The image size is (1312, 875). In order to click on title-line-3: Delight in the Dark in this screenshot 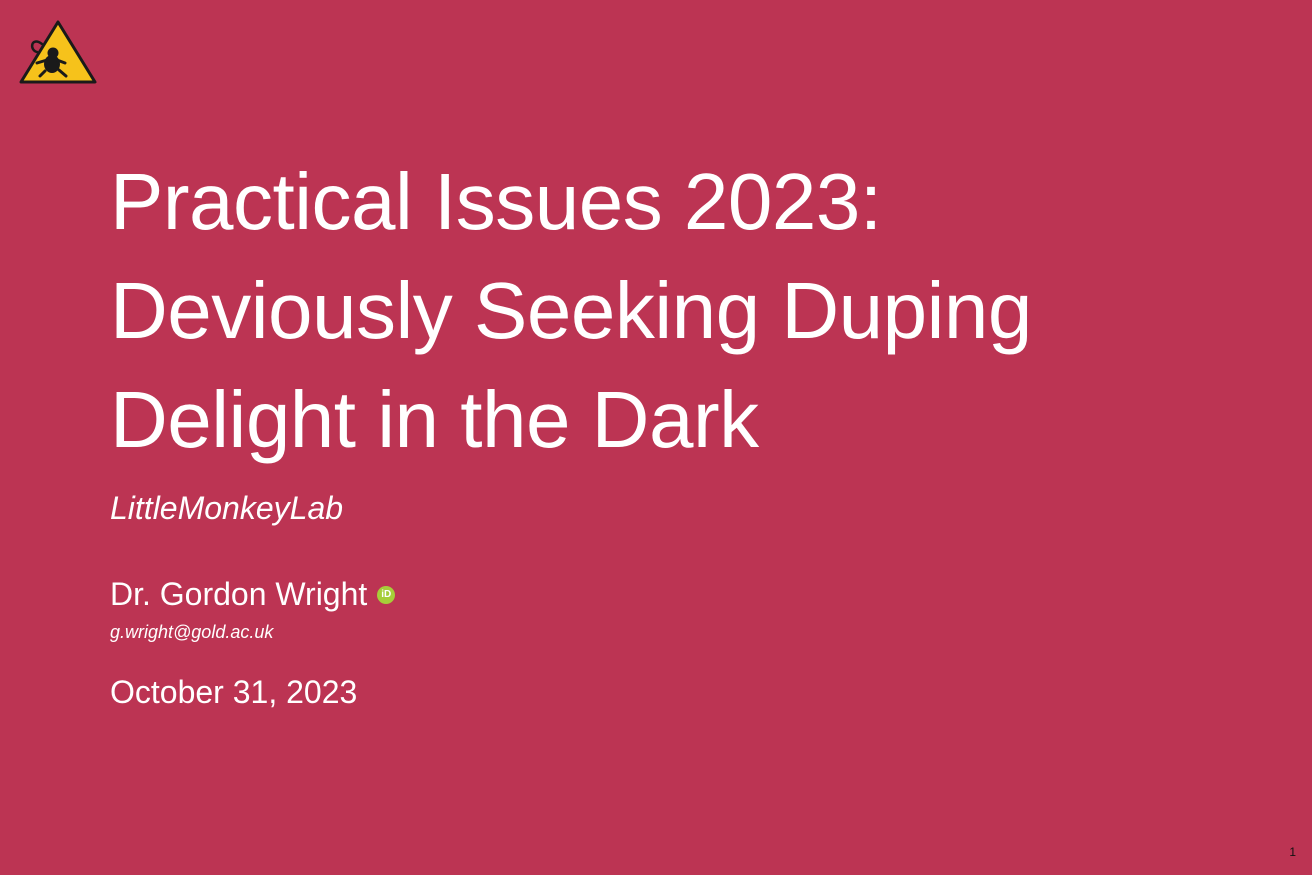, I will do `click(434, 419)`.